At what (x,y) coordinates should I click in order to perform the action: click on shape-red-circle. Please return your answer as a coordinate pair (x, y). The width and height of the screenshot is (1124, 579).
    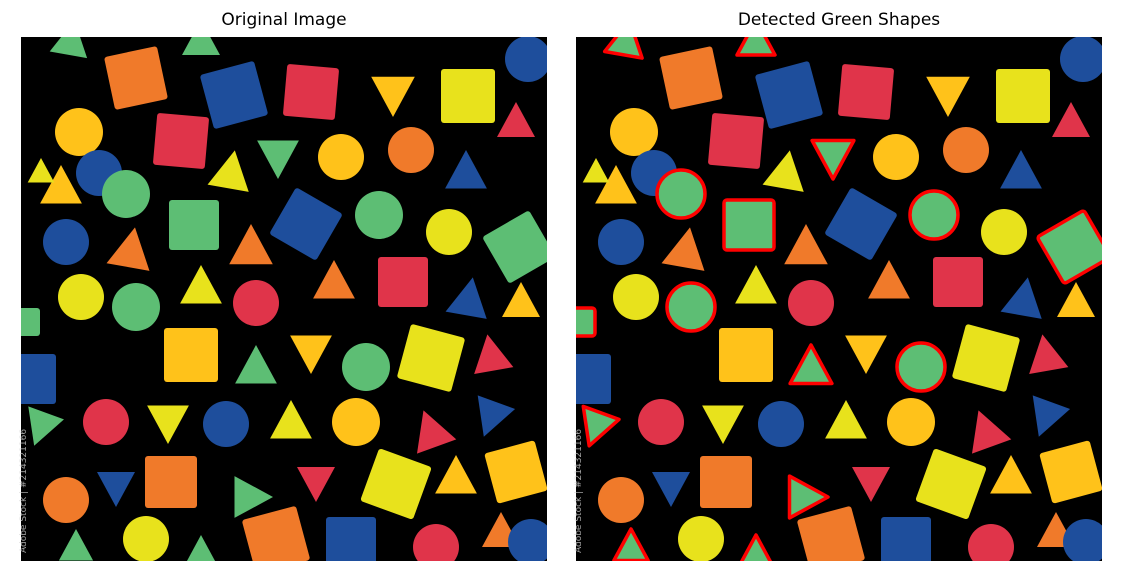
    Looking at the image, I should click on (811, 303).